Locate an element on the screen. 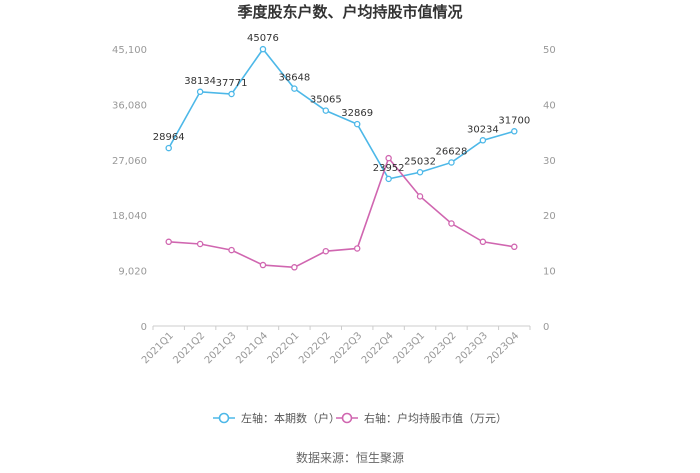  x-axis-tick-label: 2021Q2 is located at coordinates (189, 348).